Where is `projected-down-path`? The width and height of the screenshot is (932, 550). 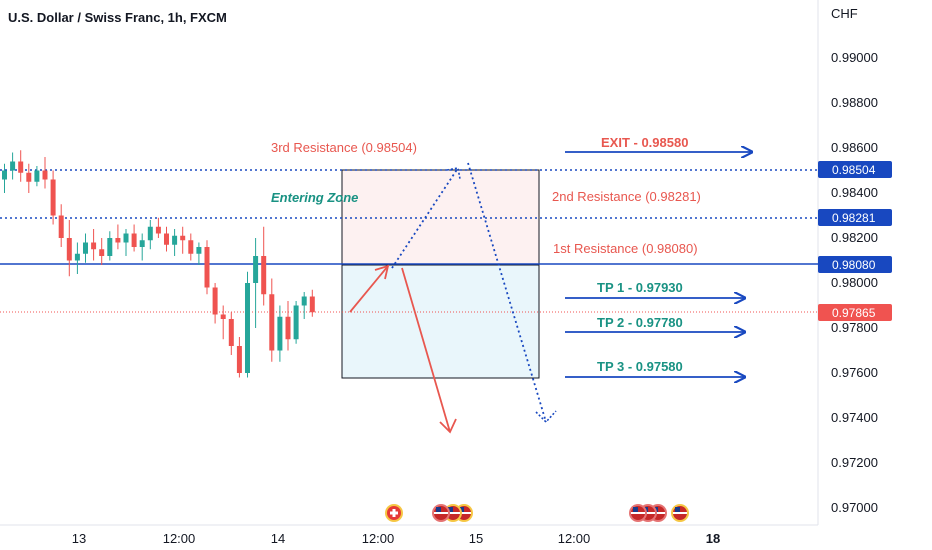
projected-down-path is located at coordinates (507, 292).